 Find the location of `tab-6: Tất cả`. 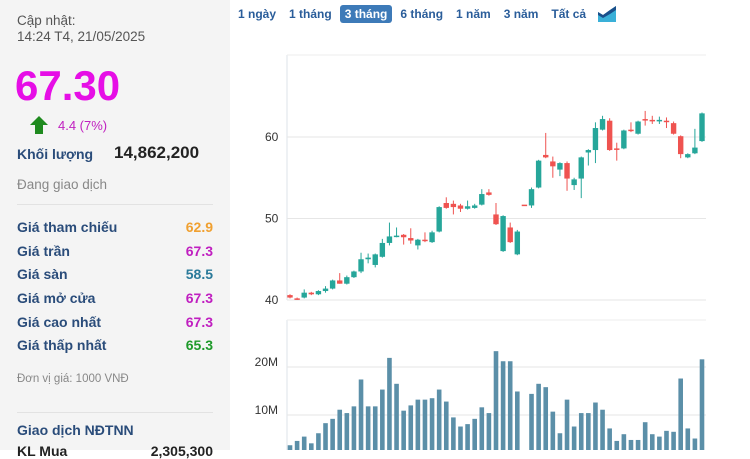

tab-6: Tất cả is located at coordinates (569, 14).